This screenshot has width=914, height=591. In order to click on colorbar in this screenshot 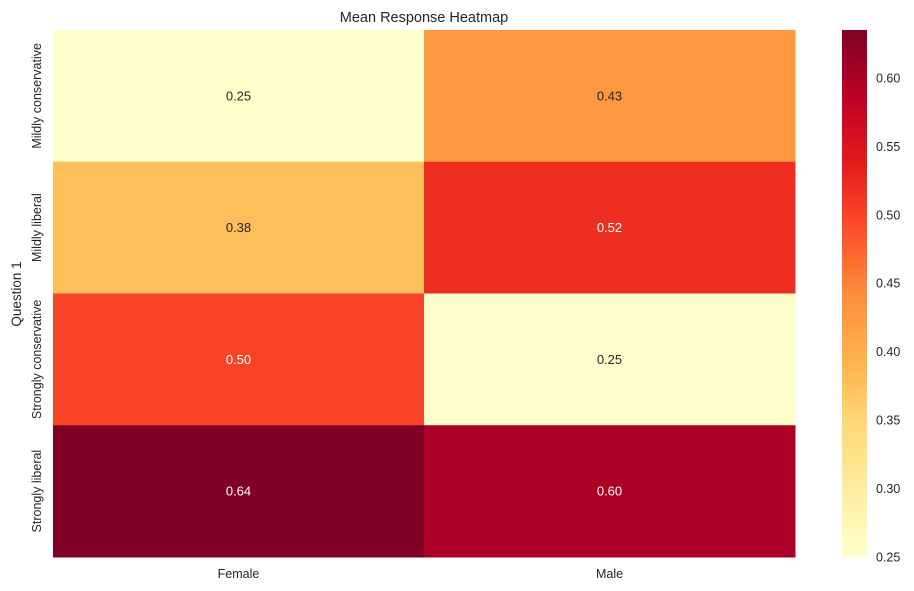, I will do `click(854, 293)`.